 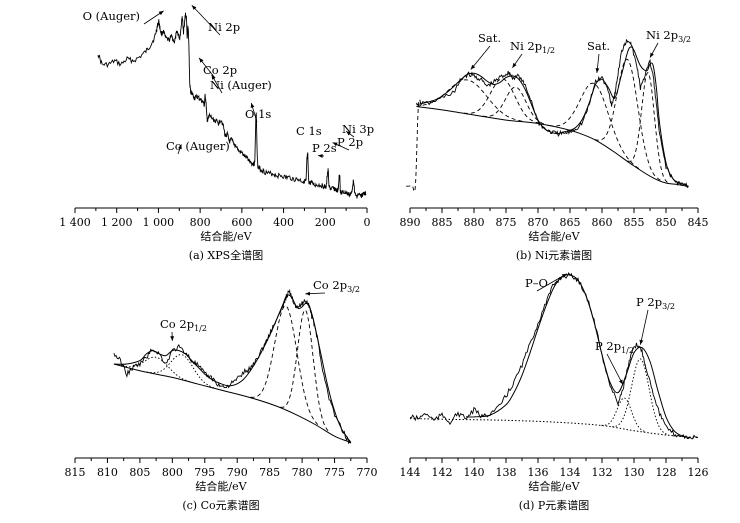 I want to click on x-tick-label: 136, so click(x=538, y=472).